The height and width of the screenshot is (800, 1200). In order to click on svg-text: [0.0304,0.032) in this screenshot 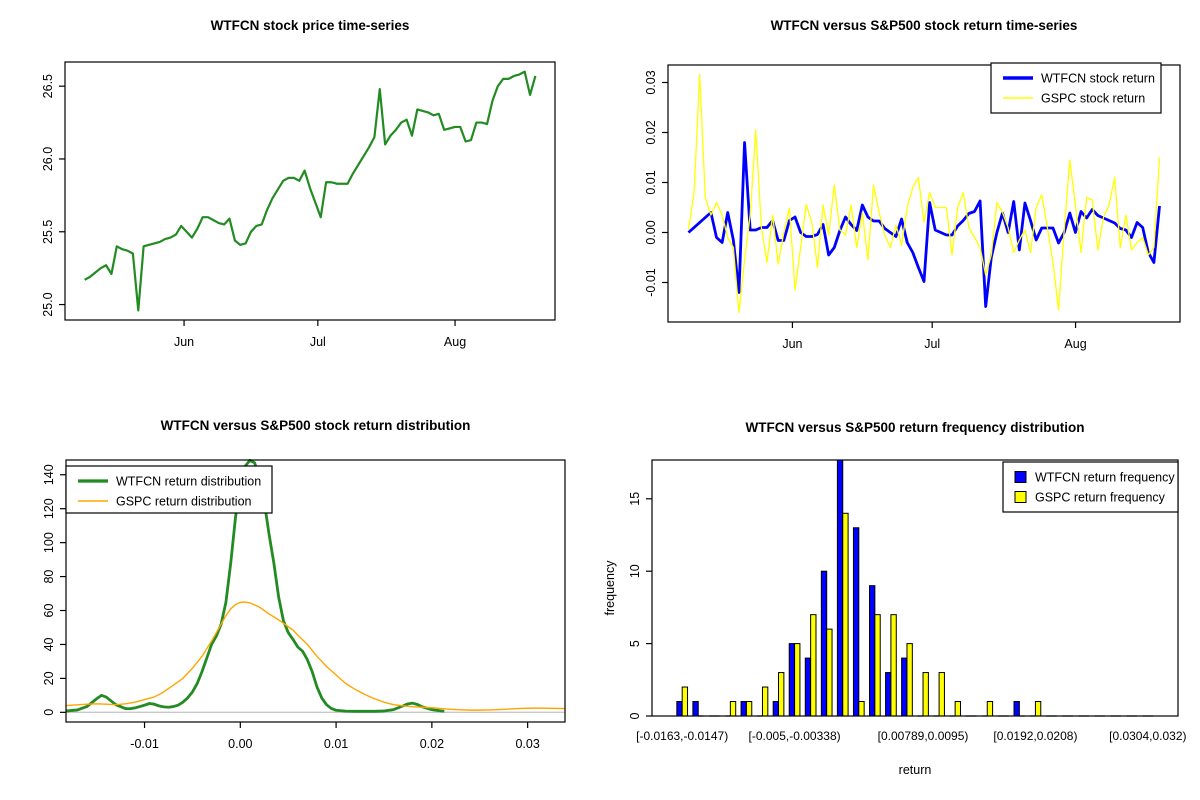, I will do `click(1147, 736)`.